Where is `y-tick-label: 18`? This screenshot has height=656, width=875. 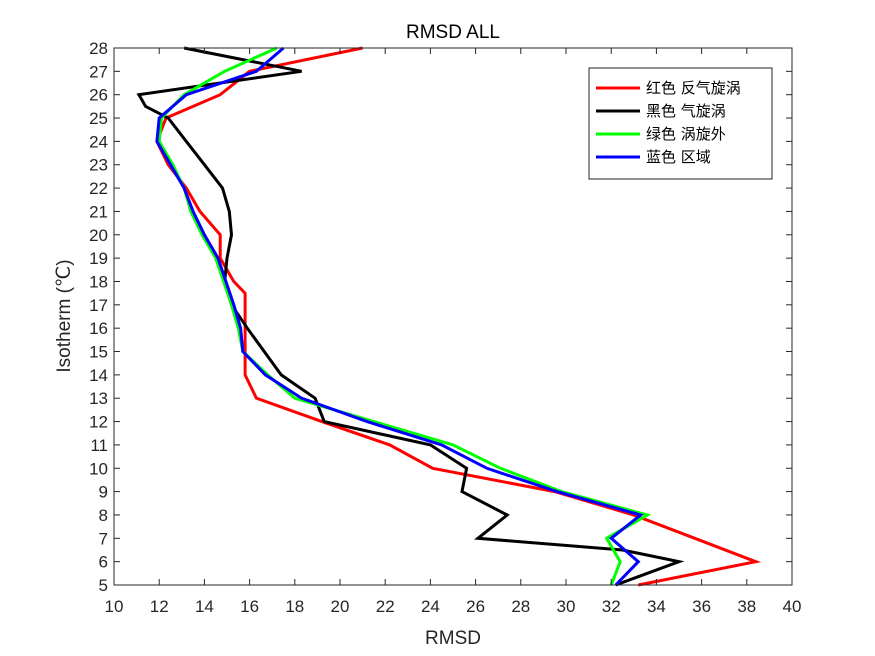 y-tick-label: 18 is located at coordinates (98, 281).